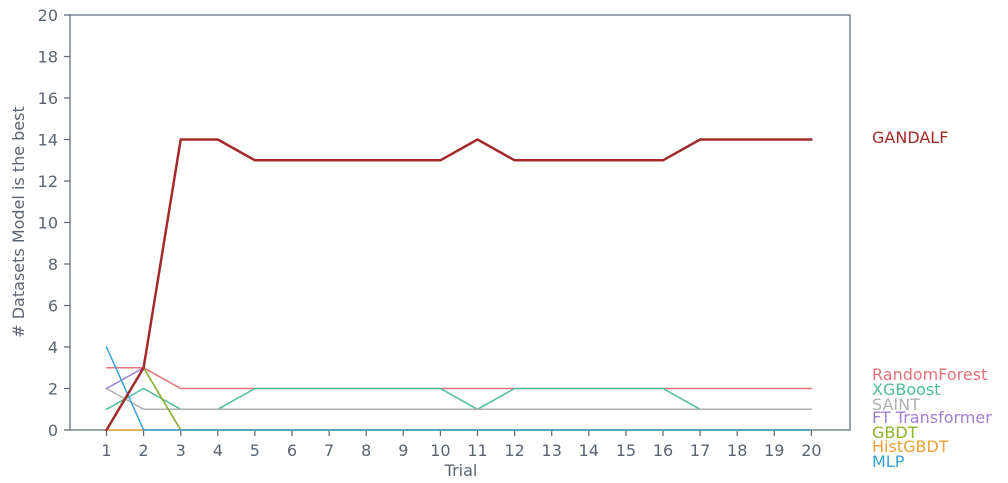  I want to click on x-axis-title: Trial, so click(461, 470).